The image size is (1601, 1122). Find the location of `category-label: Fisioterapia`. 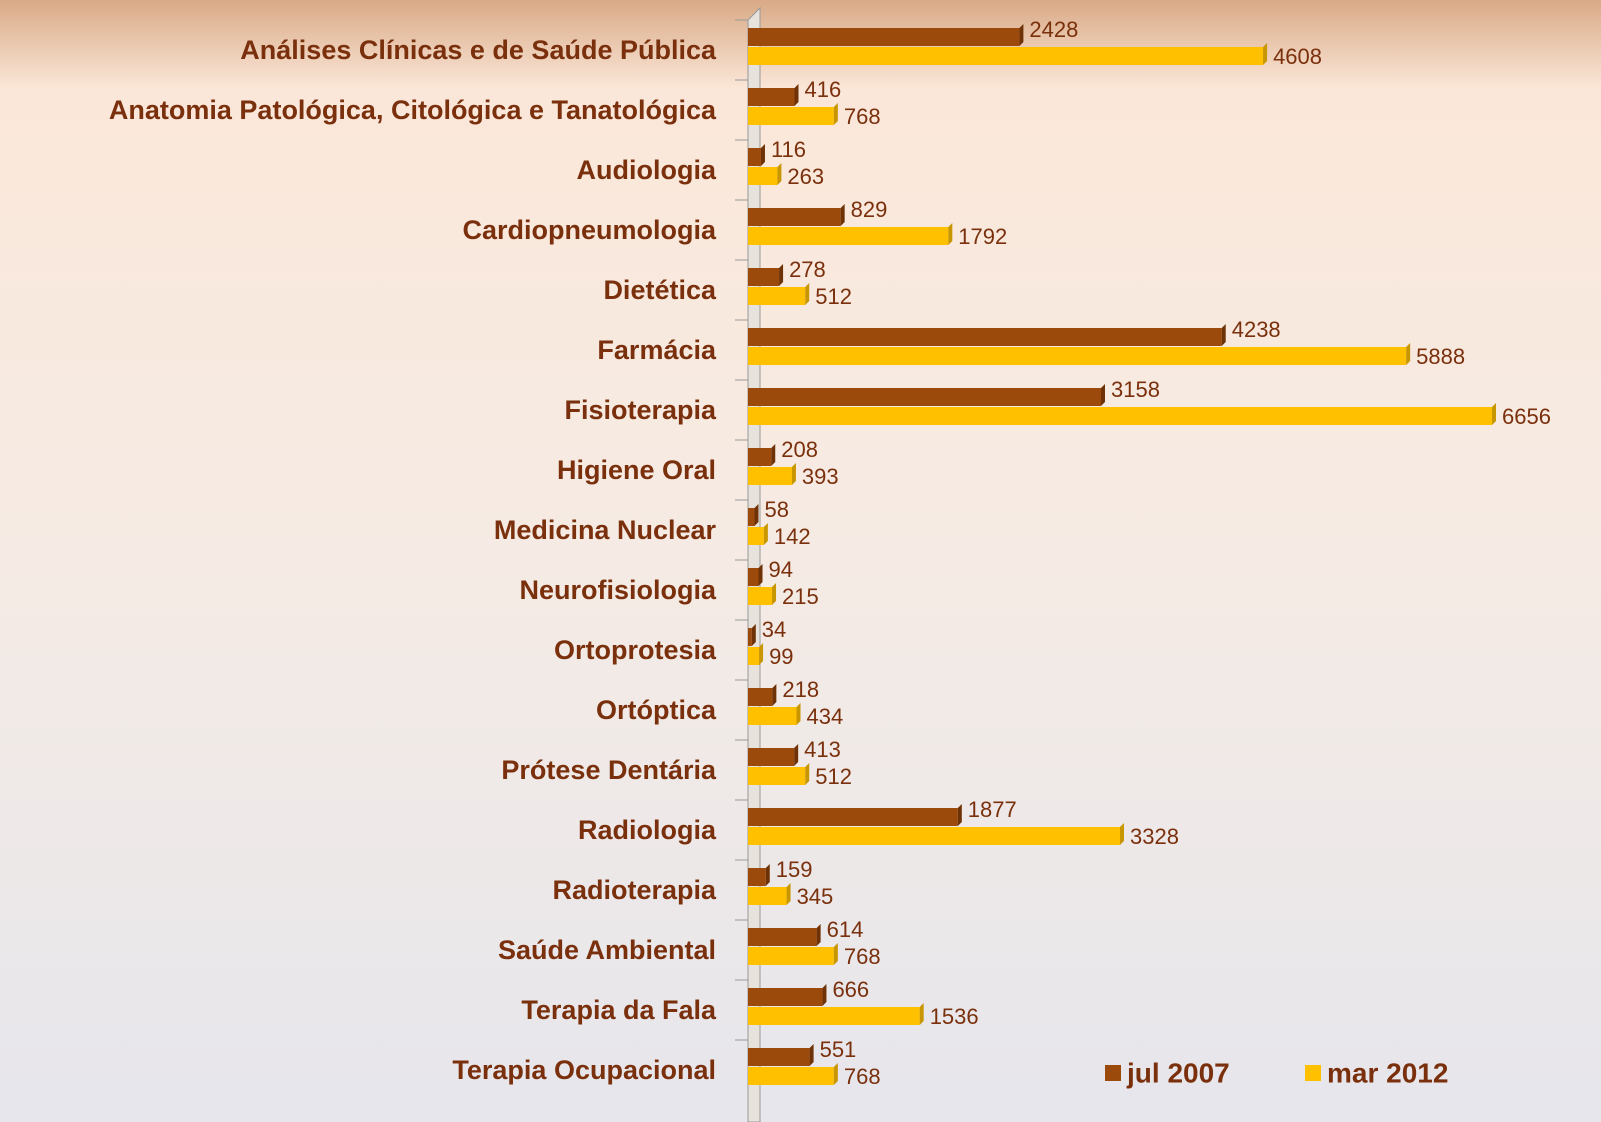

category-label: Fisioterapia is located at coordinates (640, 410).